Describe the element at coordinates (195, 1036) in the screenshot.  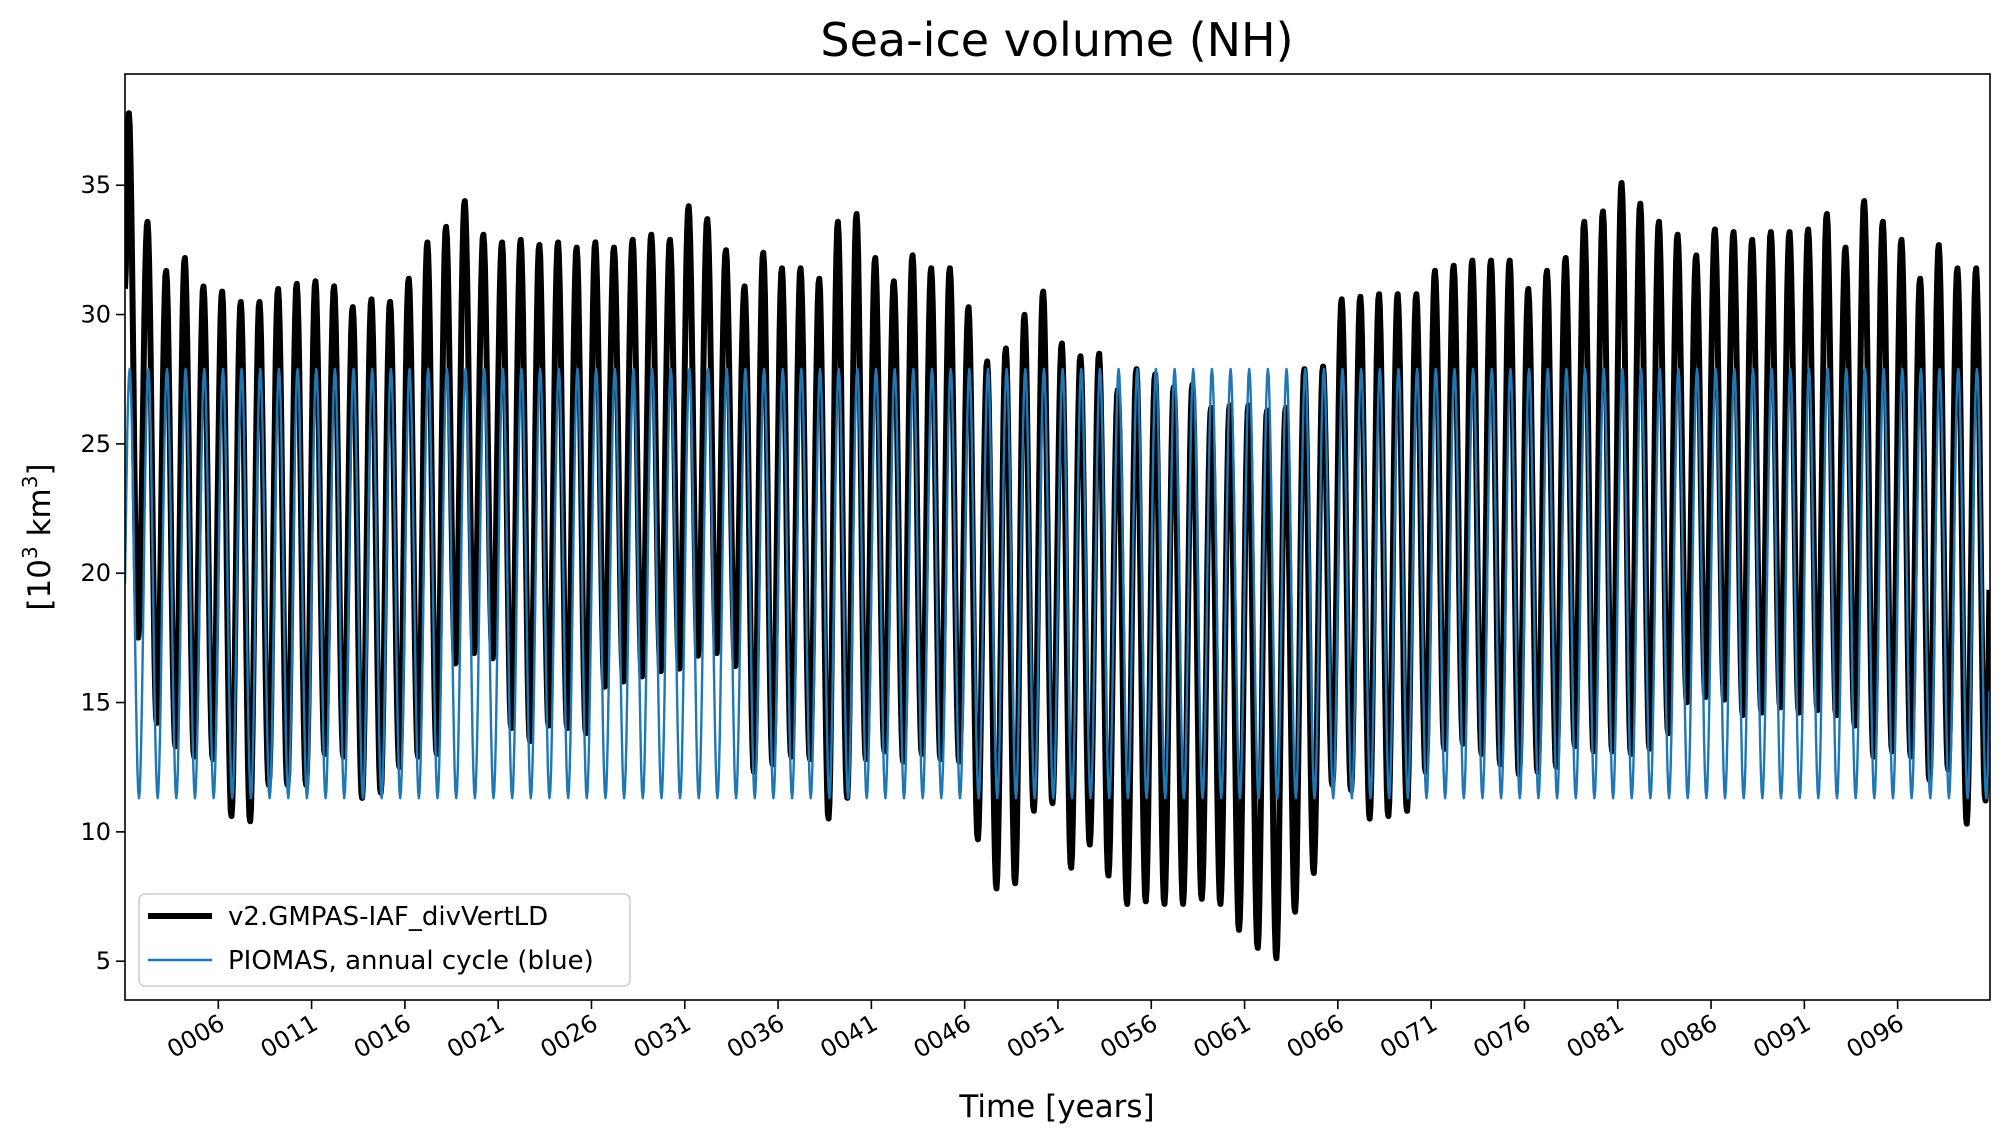
I see `x-tick-label: 0006` at that location.